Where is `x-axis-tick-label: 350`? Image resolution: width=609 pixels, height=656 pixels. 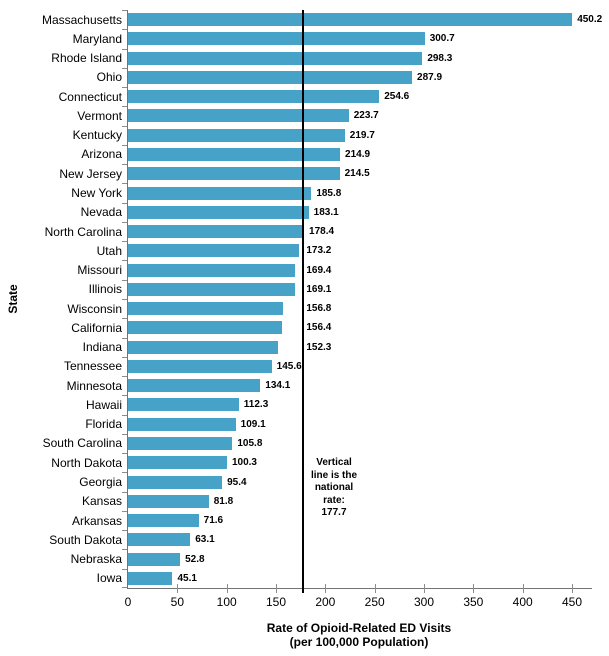
x-axis-tick-label: 350 is located at coordinates (473, 602).